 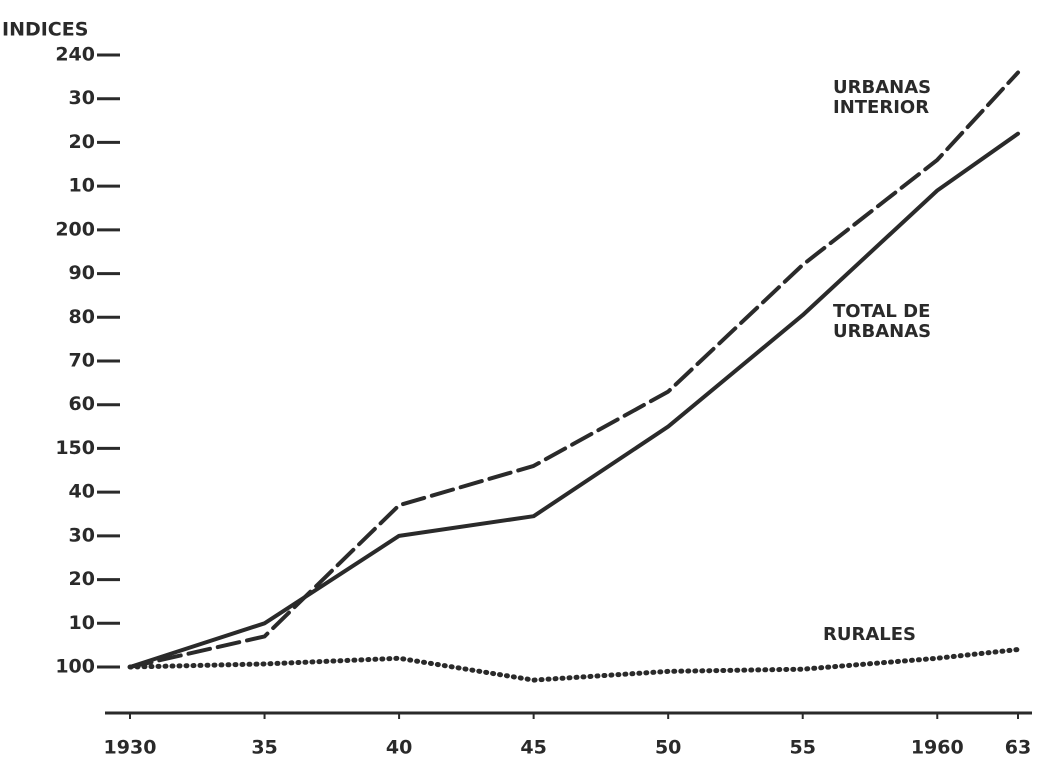 What do you see at coordinates (45, 30) in the screenshot?
I see `y-axis-label: INDICES` at bounding box center [45, 30].